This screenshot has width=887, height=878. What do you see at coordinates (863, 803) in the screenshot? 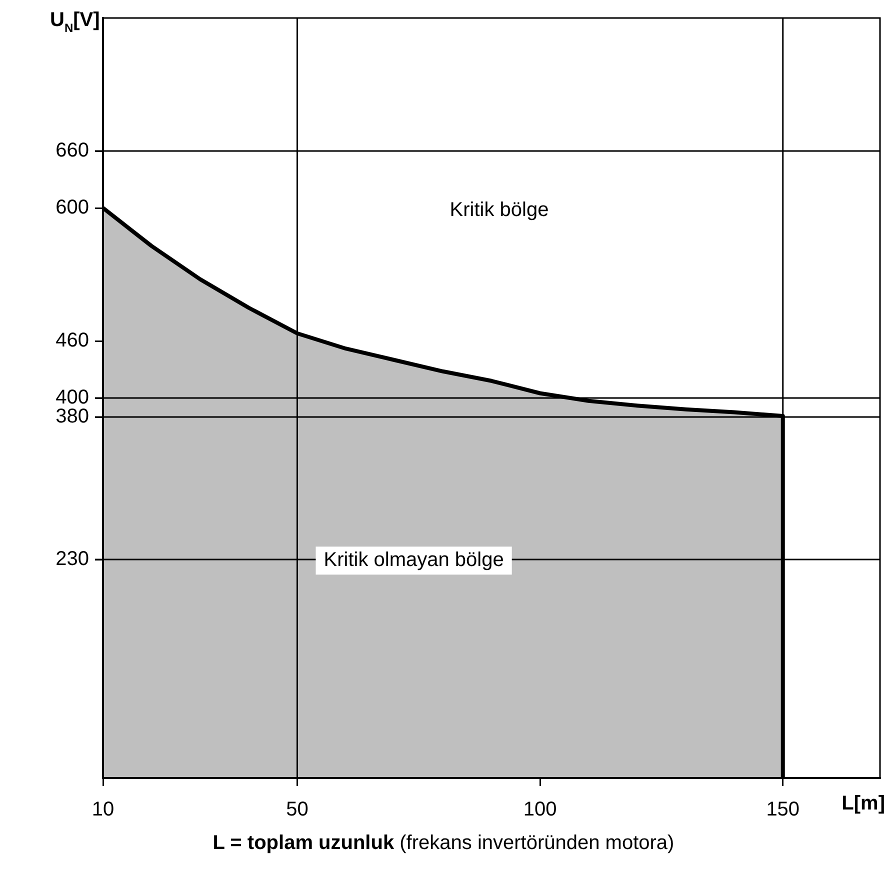
I see `x-axis-title: L[m]` at bounding box center [863, 803].